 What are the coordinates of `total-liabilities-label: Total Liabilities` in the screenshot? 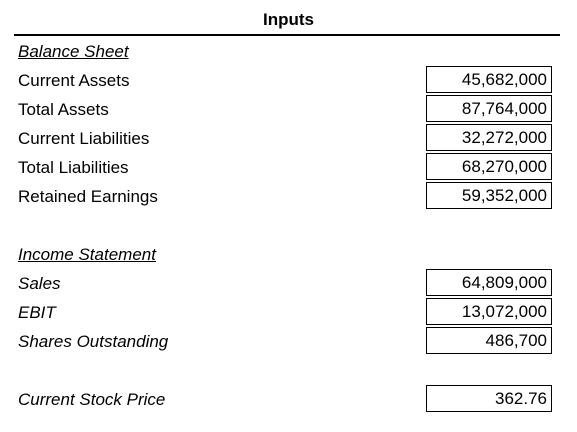 It's located at (73, 167).